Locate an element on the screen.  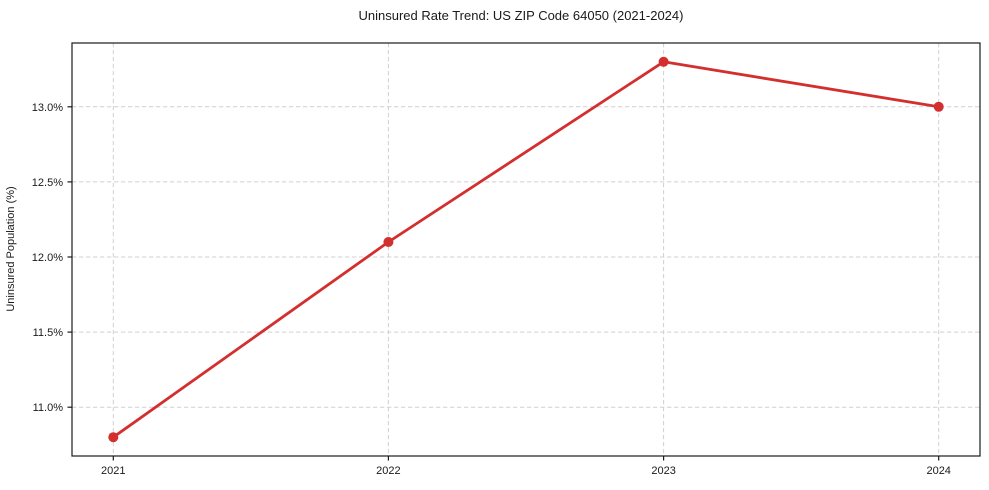
y-tick-label: 11.0% is located at coordinates (48, 408).